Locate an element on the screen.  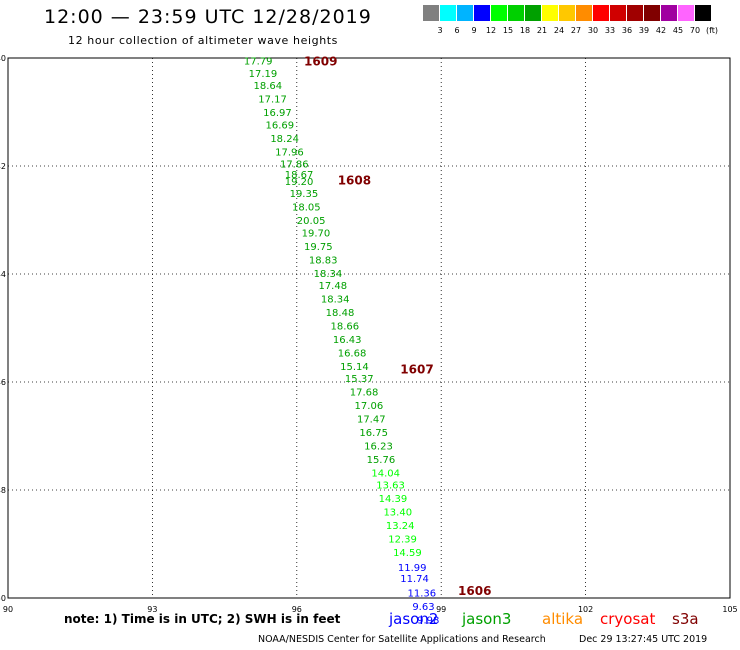
pass-number-label: 1606 is located at coordinates (474, 591).